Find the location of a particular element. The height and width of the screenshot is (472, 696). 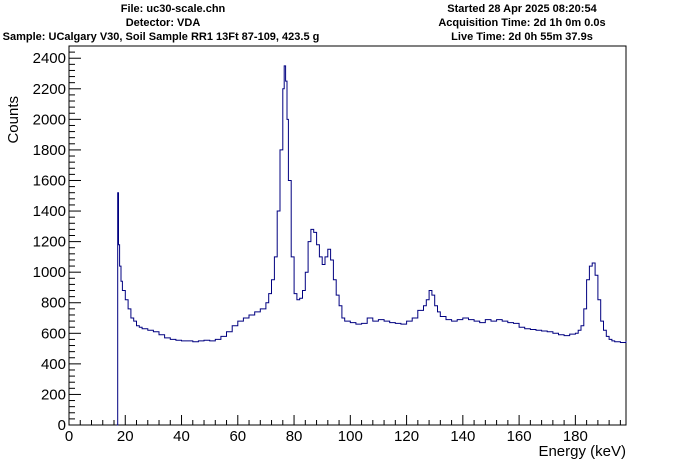

y-tick-label: 0 is located at coordinates (62, 425).